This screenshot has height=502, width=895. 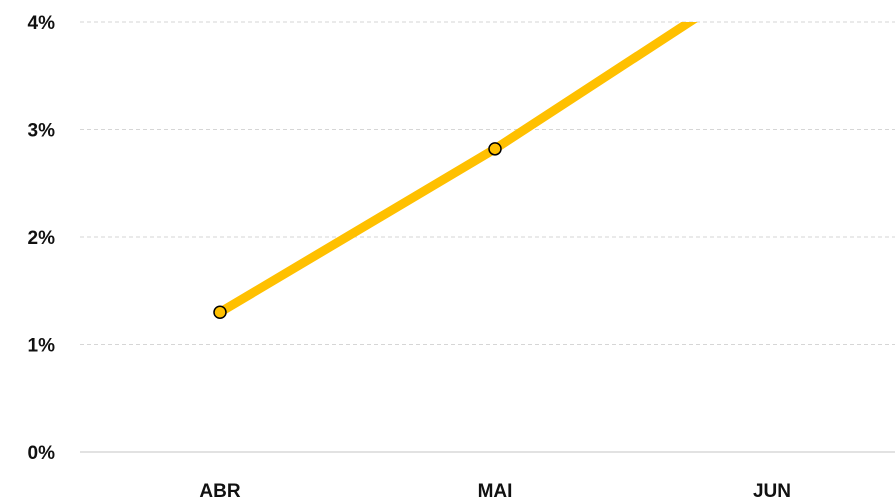 What do you see at coordinates (772, 491) in the screenshot?
I see `x-tick-label: JUN` at bounding box center [772, 491].